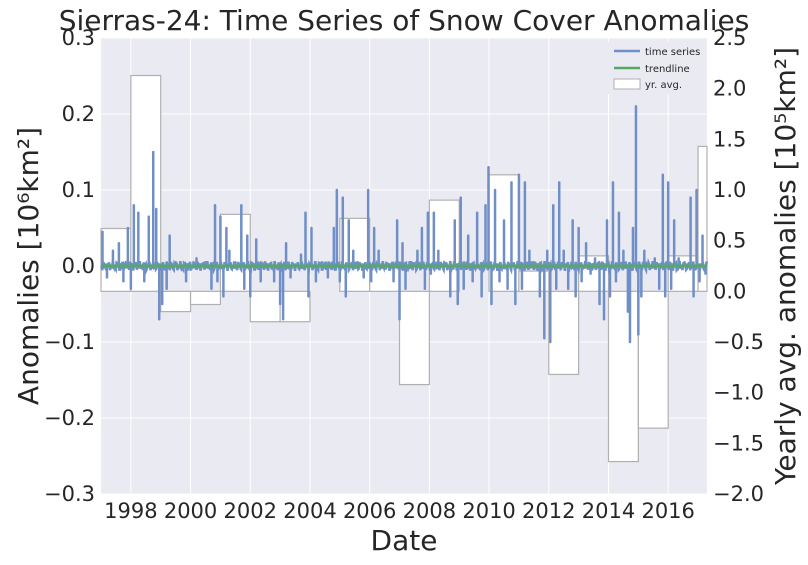 This screenshot has width=808, height=565. Describe the element at coordinates (729, 89) in the screenshot. I see `y-right-tick-label: 2.0` at that location.